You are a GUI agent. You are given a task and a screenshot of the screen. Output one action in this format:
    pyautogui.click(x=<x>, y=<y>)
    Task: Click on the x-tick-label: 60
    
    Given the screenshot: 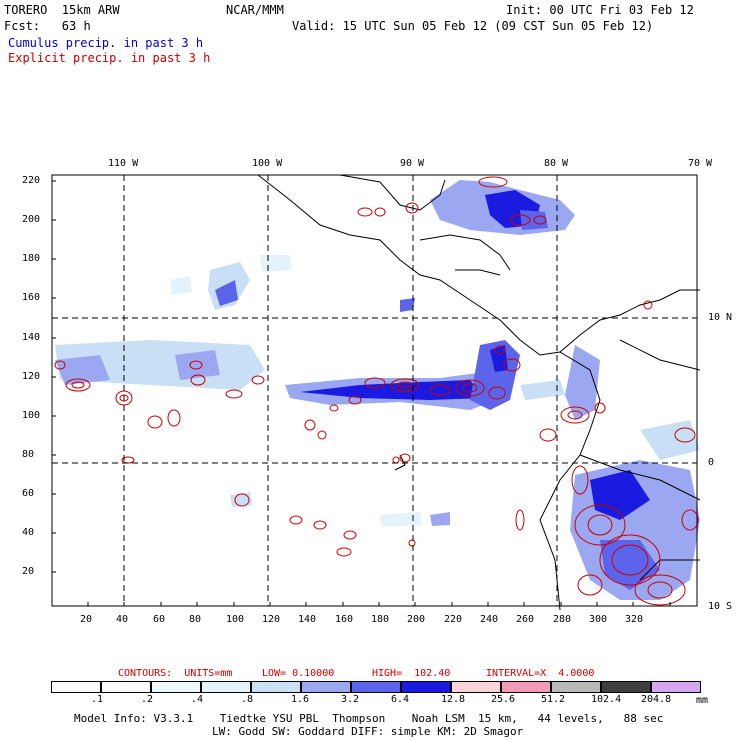 What is the action you would take?
    pyautogui.click(x=159, y=619)
    